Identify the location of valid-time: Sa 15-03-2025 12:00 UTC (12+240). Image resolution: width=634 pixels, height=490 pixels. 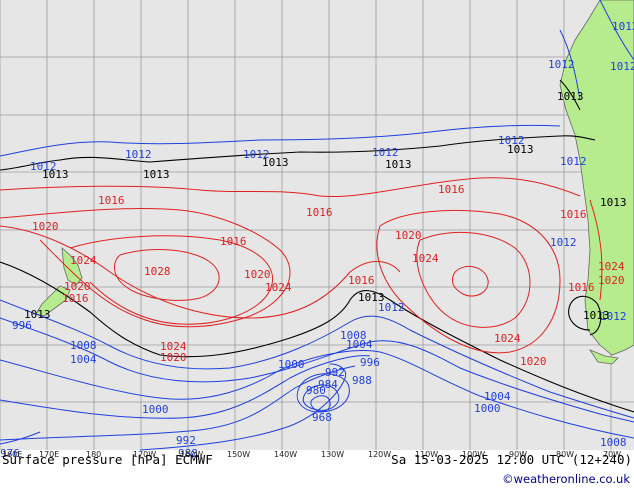
(511, 459).